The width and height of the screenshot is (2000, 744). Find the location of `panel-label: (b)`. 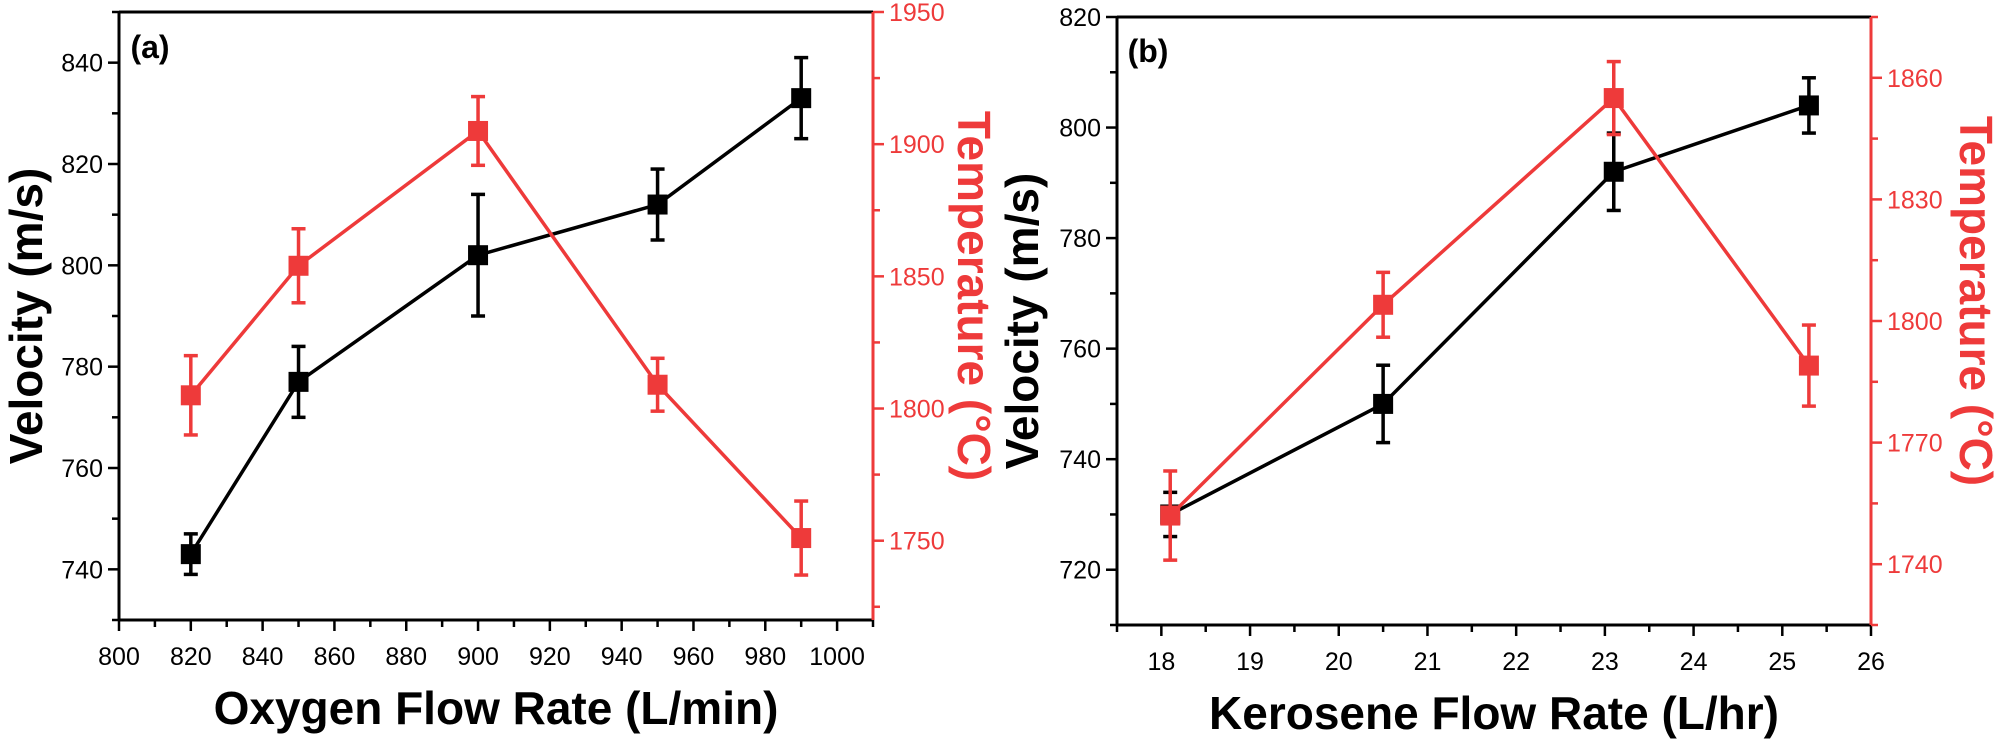

panel-label: (b) is located at coordinates (1148, 51).